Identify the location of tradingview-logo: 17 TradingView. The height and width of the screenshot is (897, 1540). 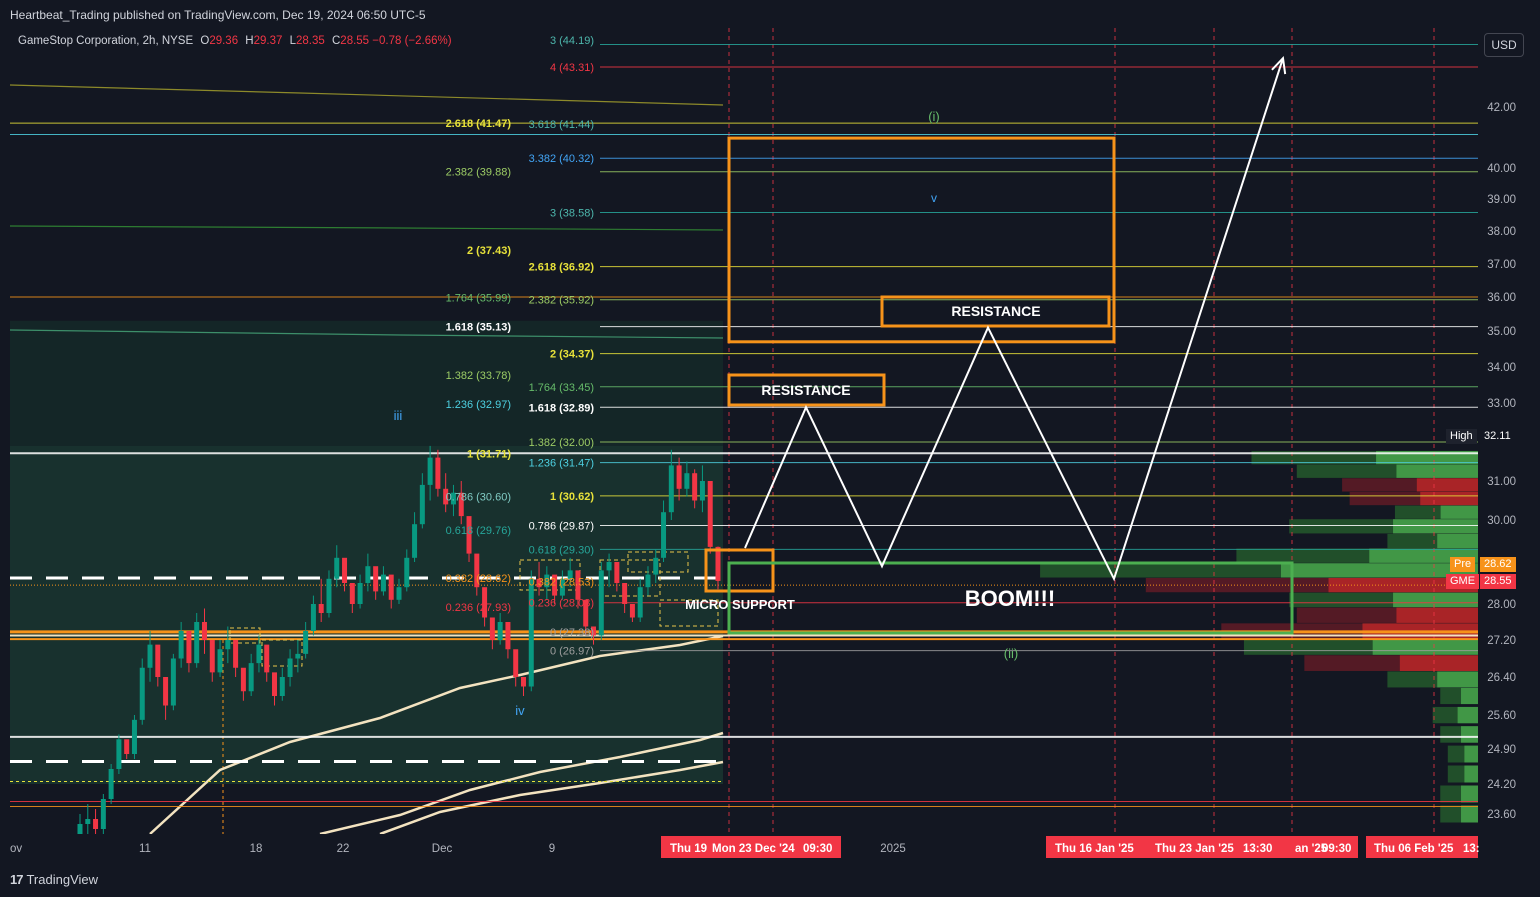
(54, 879).